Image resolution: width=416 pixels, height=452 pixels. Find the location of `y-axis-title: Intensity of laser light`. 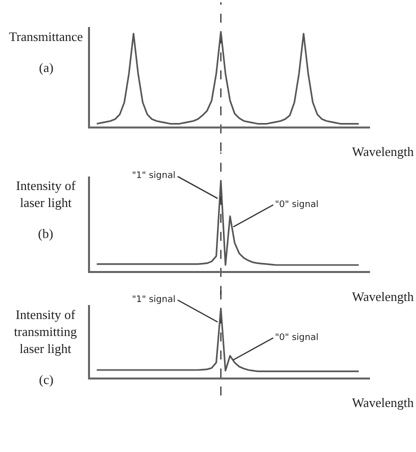

y-axis-title: Intensity of laser light is located at coordinates (46, 194).